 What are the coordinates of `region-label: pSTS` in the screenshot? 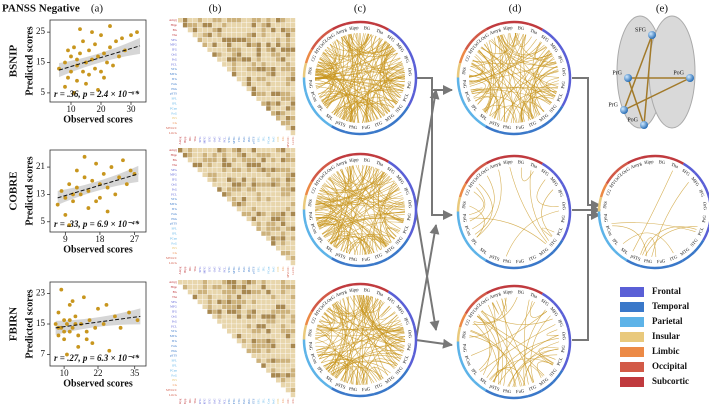 It's located at (636, 257).